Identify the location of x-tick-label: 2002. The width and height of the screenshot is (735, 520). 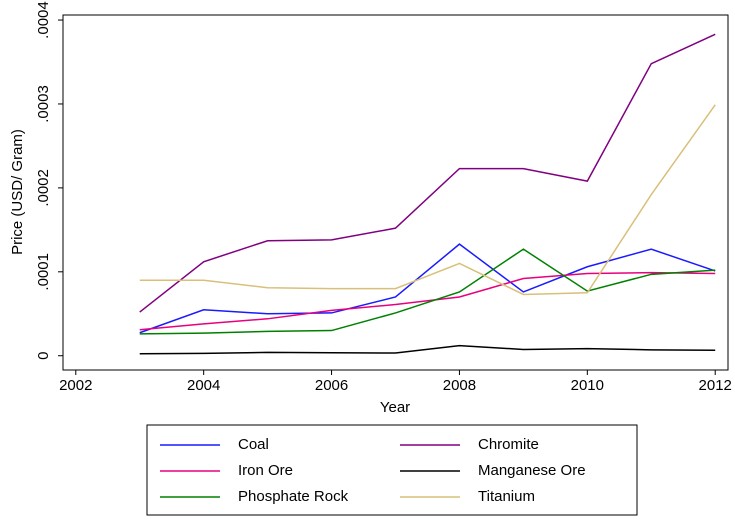
(75, 385).